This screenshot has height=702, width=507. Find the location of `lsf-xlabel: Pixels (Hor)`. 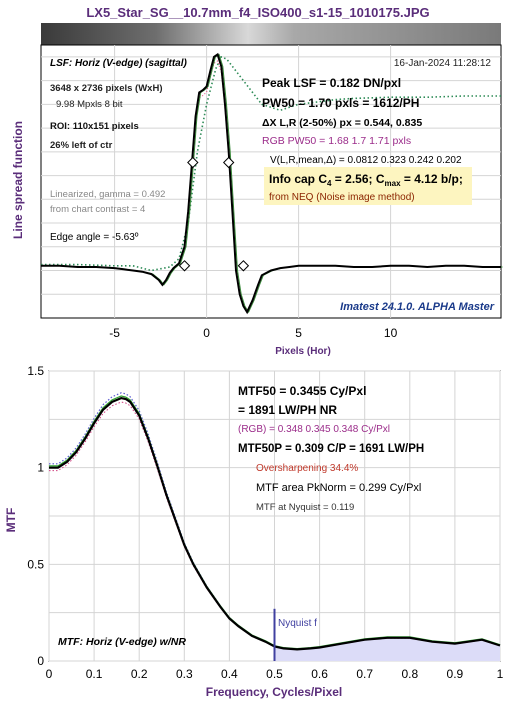

lsf-xlabel: Pixels (Hor) is located at coordinates (303, 351).